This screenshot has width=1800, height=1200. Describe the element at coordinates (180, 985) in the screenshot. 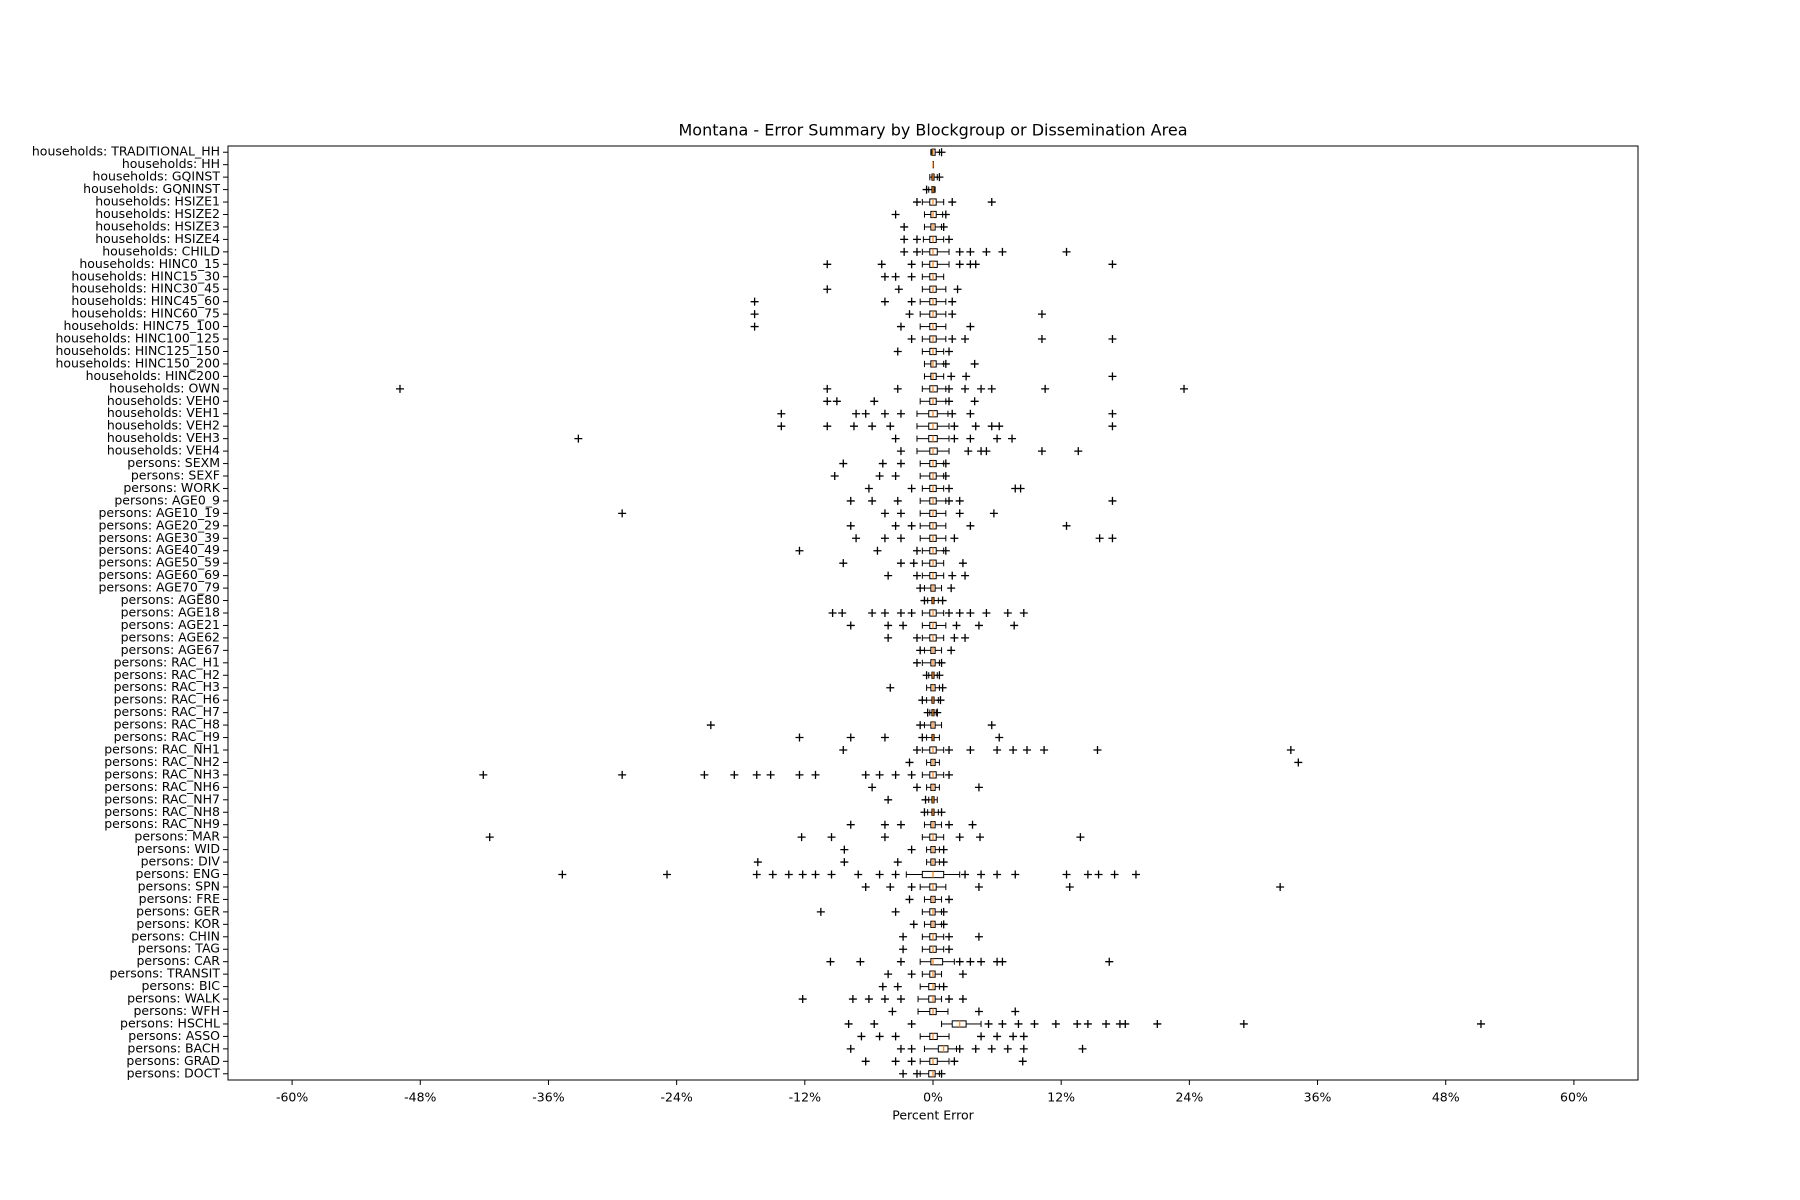

I see `y-tick-label: persons: BIC` at that location.